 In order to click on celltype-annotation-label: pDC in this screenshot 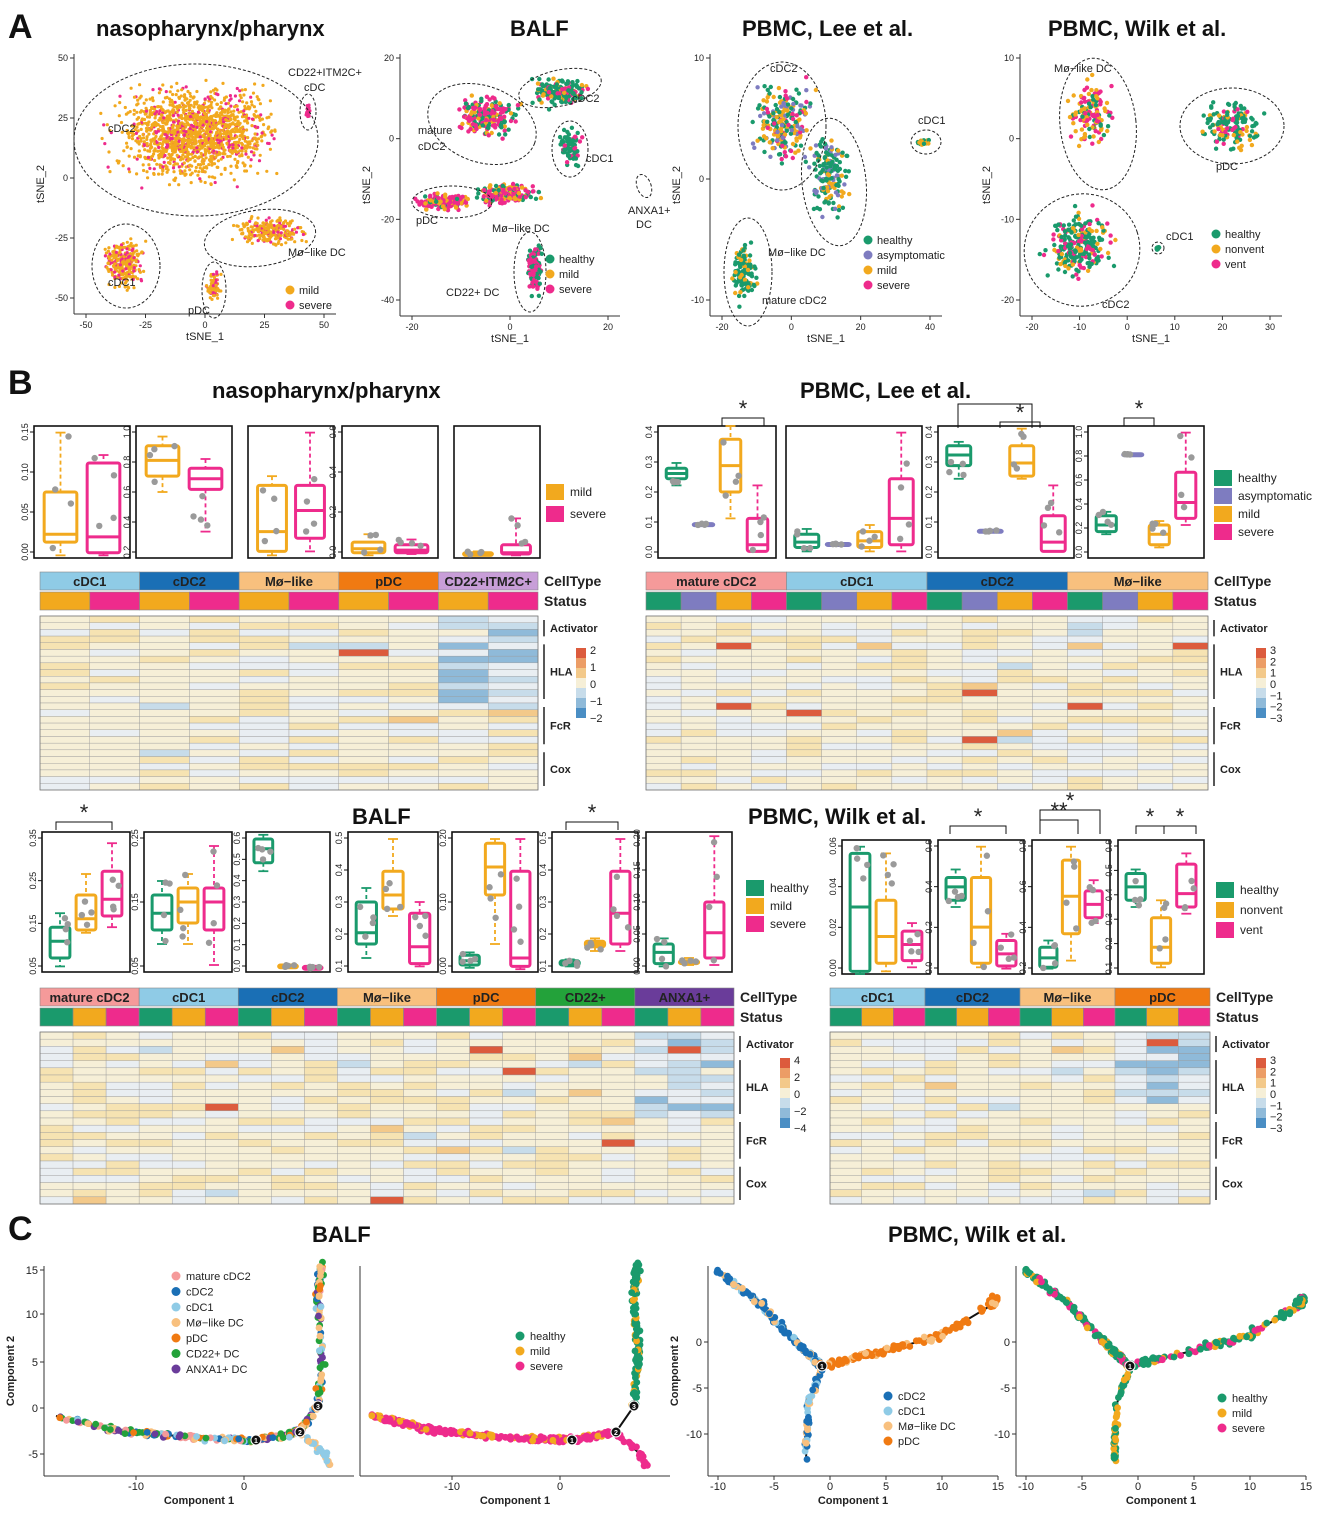, I will do `click(388, 581)`.